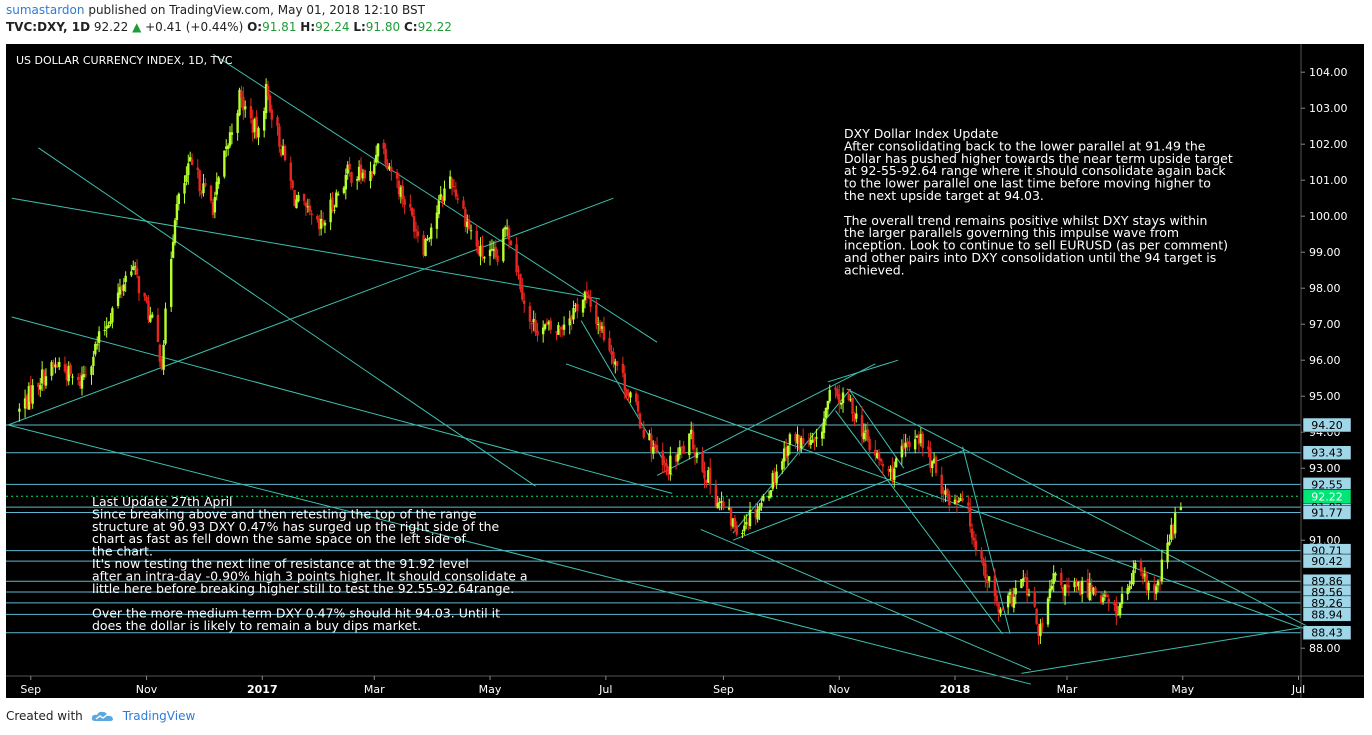  Describe the element at coordinates (279, 27) in the screenshot. I see `open-value: 91.81` at that location.